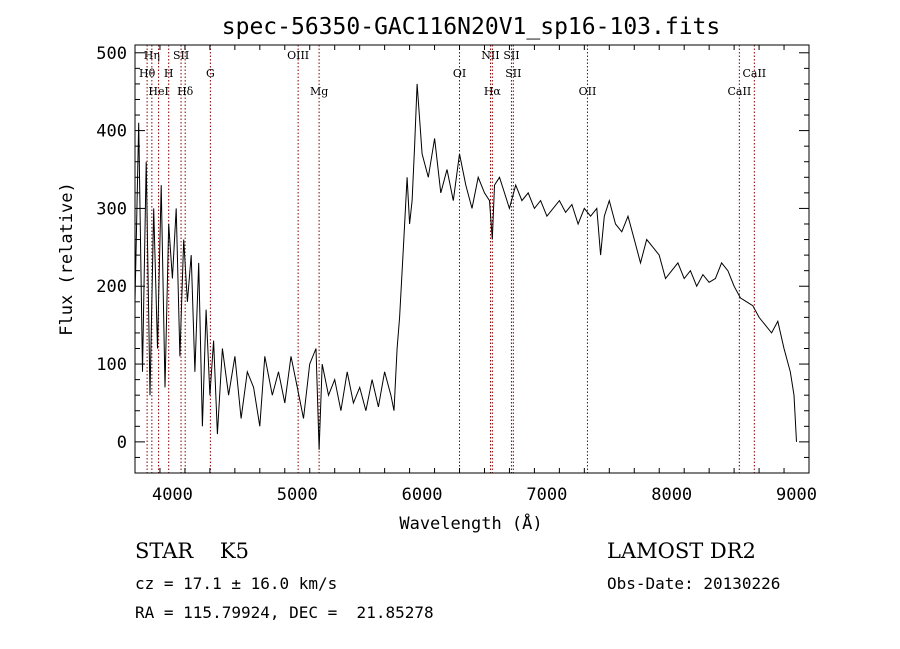 Image resolution: width=900 pixels, height=649 pixels. I want to click on y-axis-label: Flux (relative), so click(67, 259).